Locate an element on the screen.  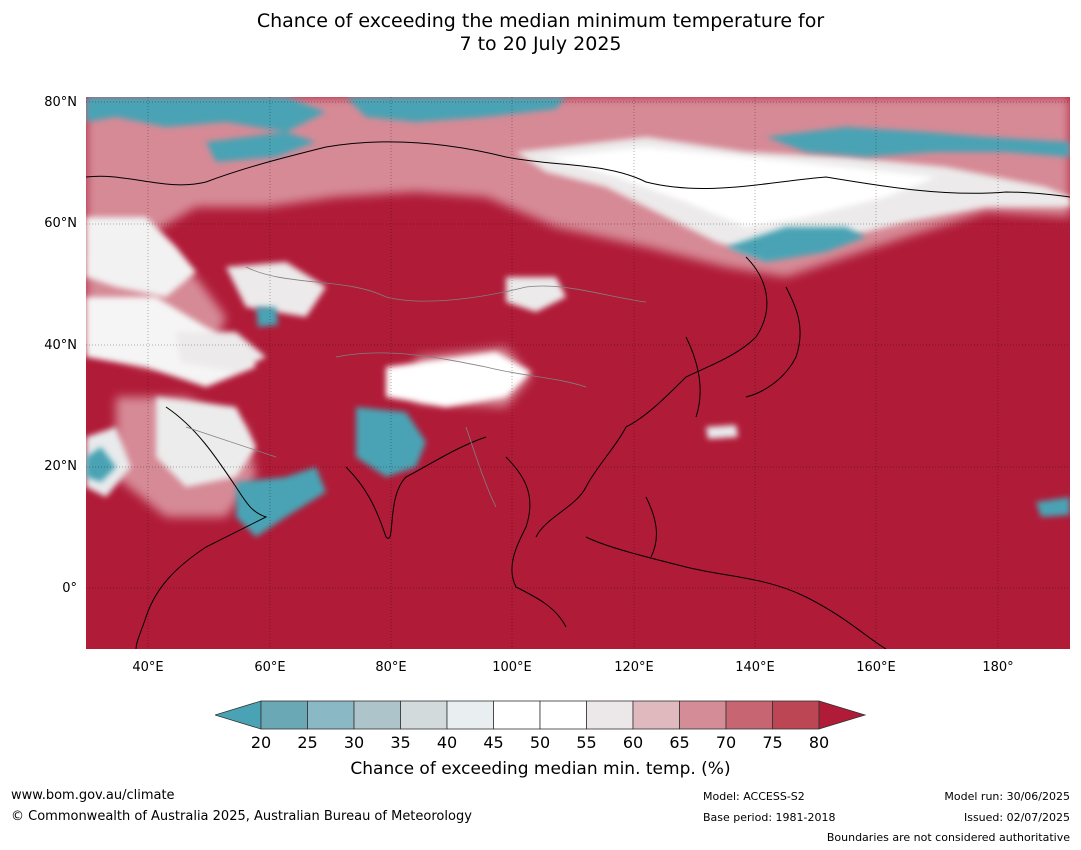
colorbar-tick-label: 25 is located at coordinates (307, 742).